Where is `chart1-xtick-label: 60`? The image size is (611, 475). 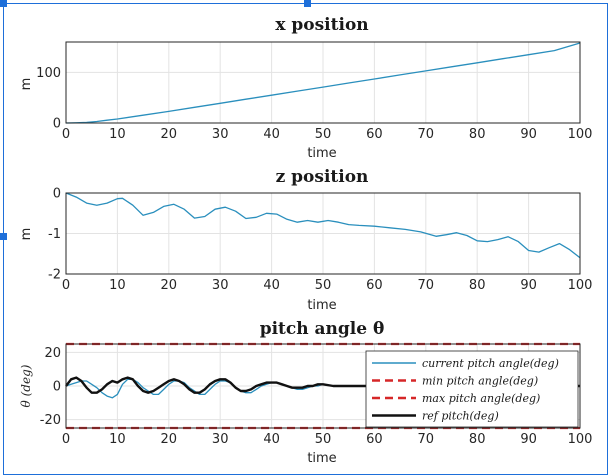 chart1-xtick-label: 60 is located at coordinates (374, 134).